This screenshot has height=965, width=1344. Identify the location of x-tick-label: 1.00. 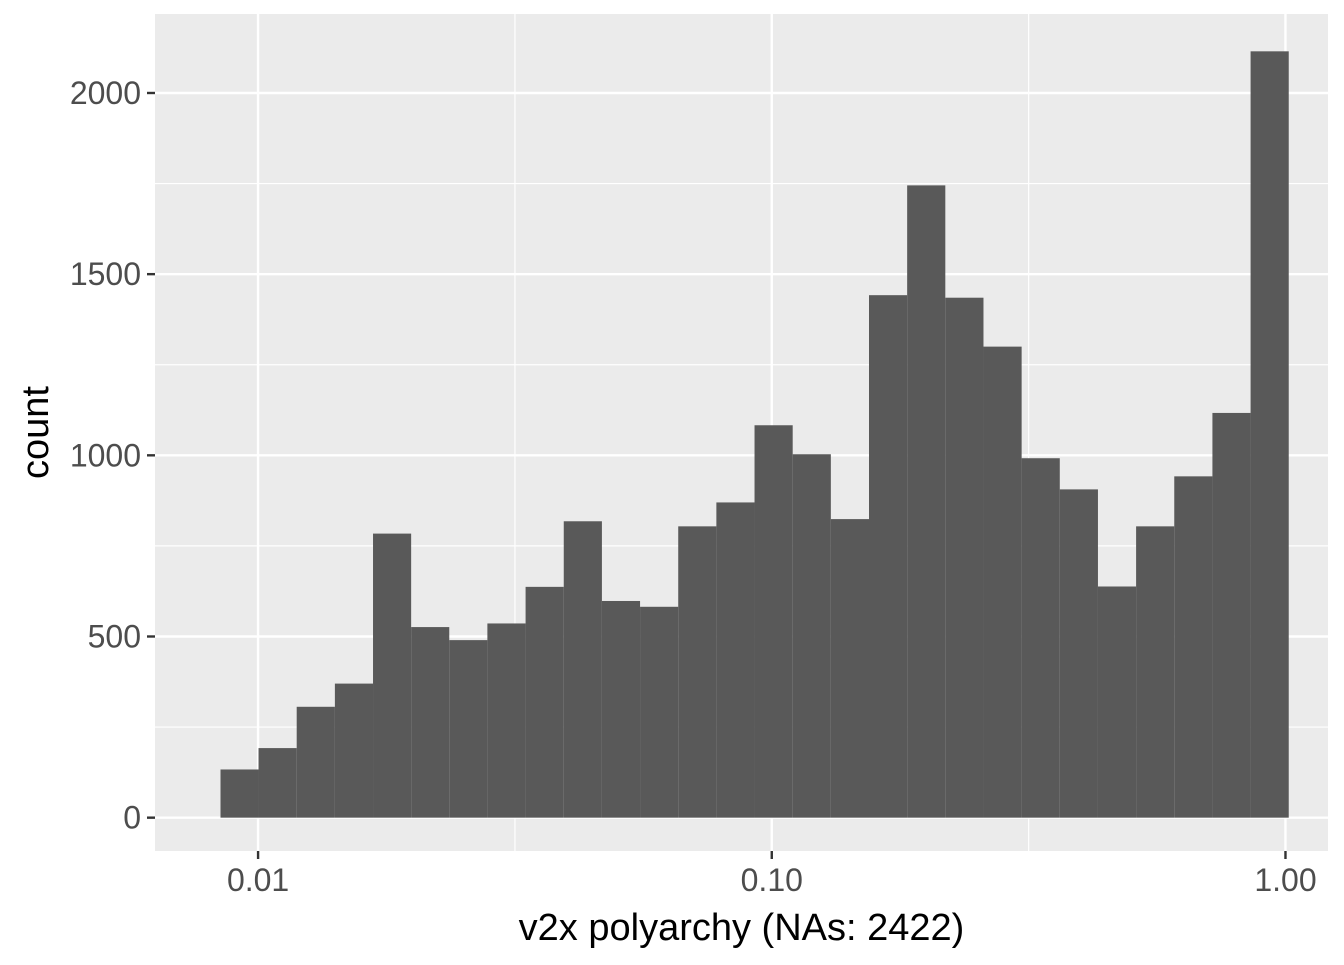
(1285, 880).